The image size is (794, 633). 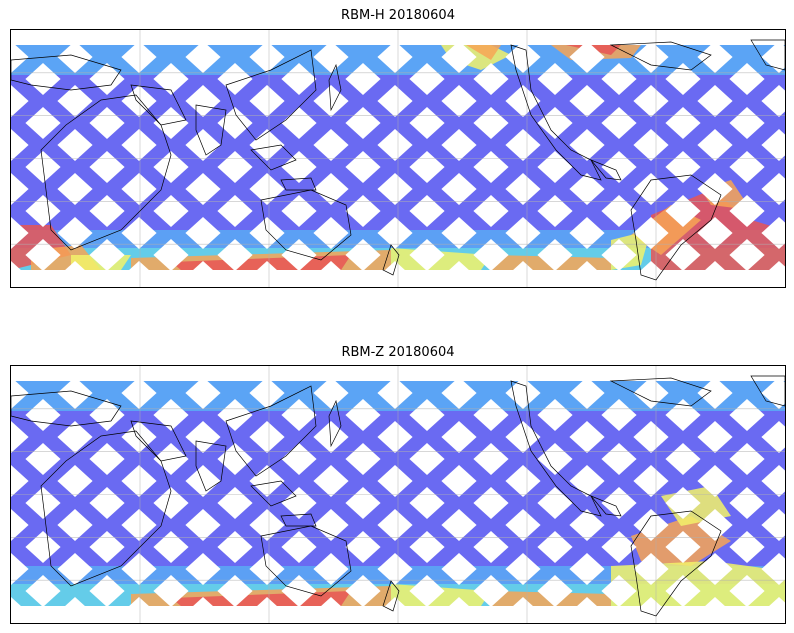 What do you see at coordinates (398, 352) in the screenshot?
I see `map-title-bottom: RBM-Z 20180604` at bounding box center [398, 352].